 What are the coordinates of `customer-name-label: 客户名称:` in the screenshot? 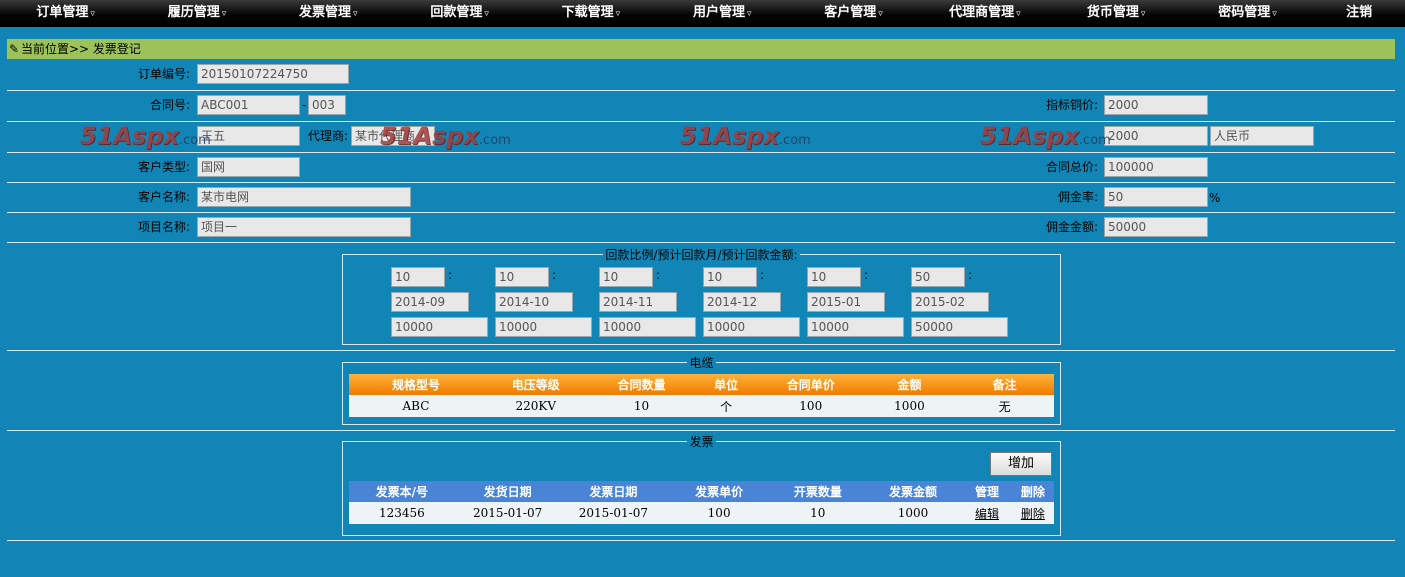 It's located at (163, 197).